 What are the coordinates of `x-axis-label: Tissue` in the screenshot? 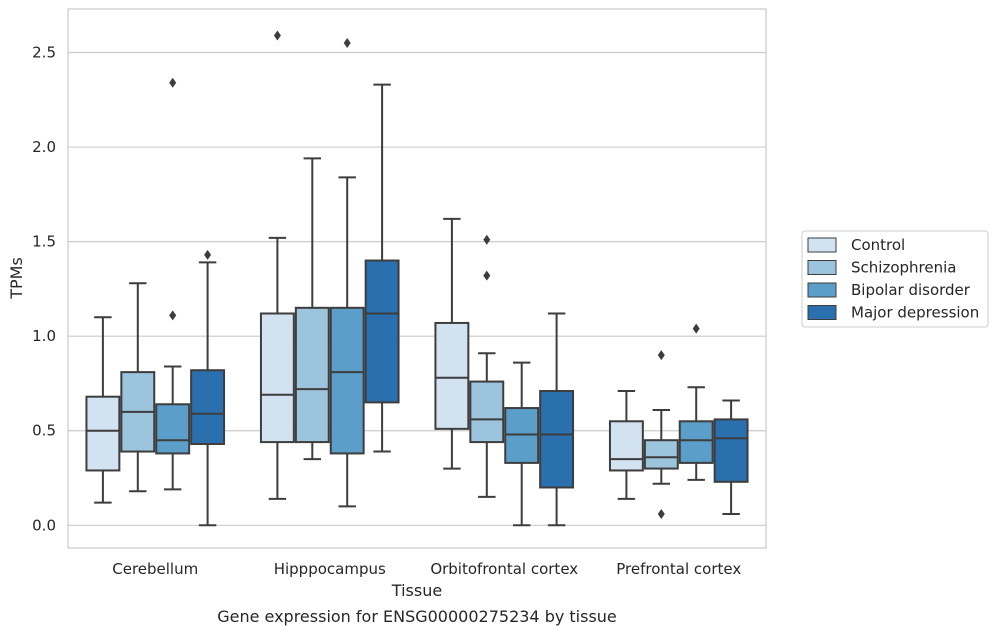 It's located at (416, 590).